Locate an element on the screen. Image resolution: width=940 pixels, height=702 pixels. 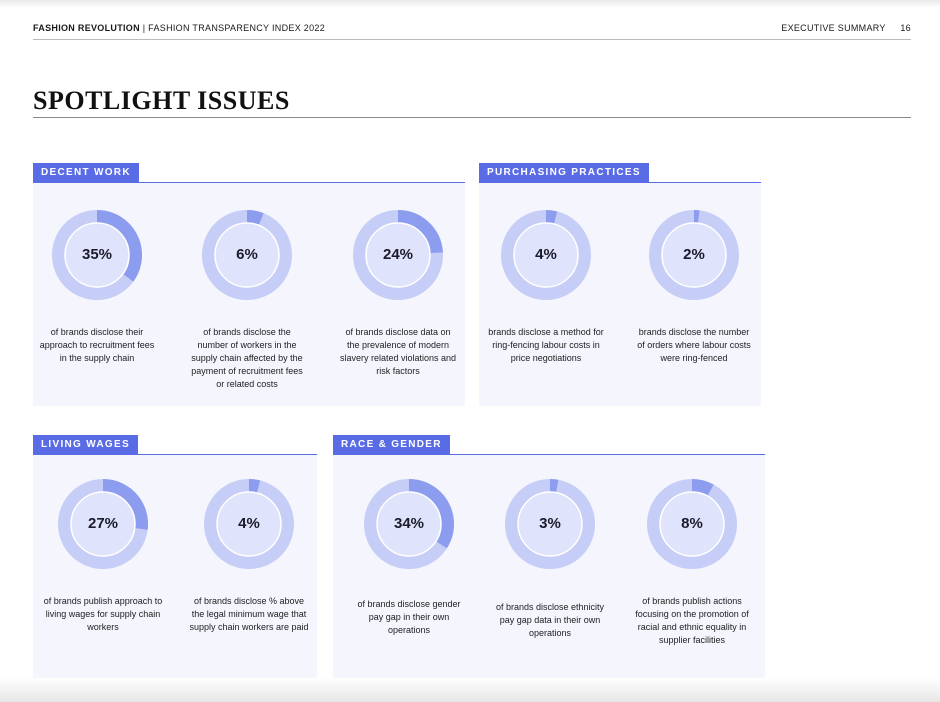
page-shadow-top is located at coordinates (470, 4).